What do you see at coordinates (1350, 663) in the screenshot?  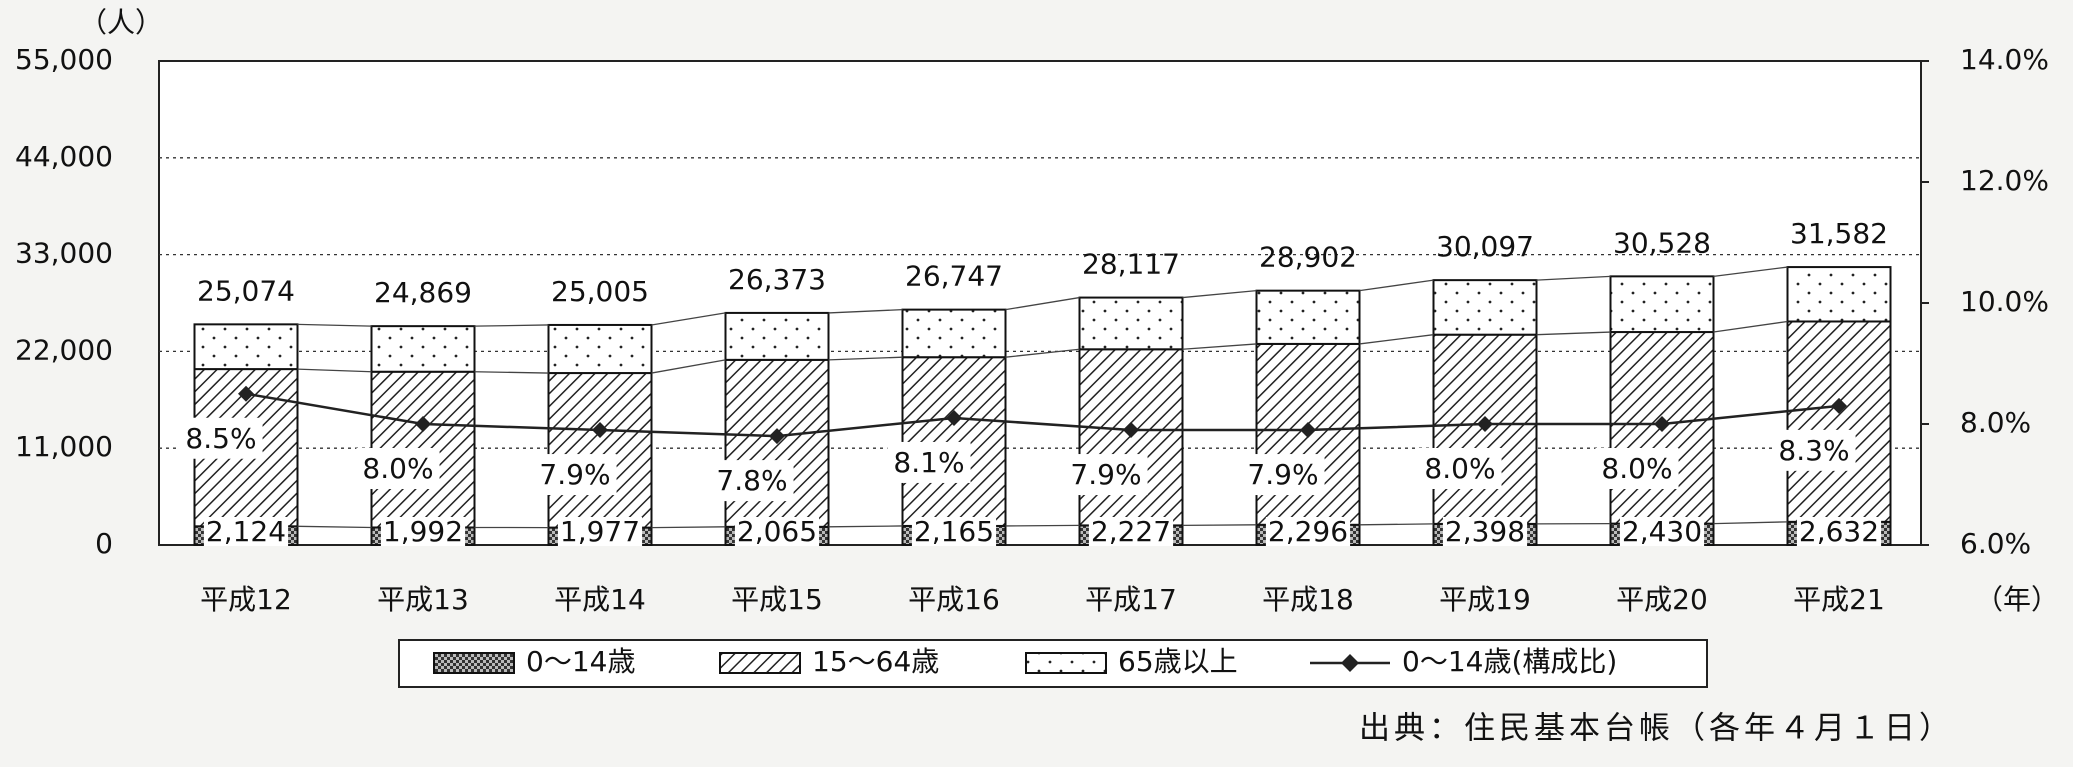 I see `legend-swatch-marker` at bounding box center [1350, 663].